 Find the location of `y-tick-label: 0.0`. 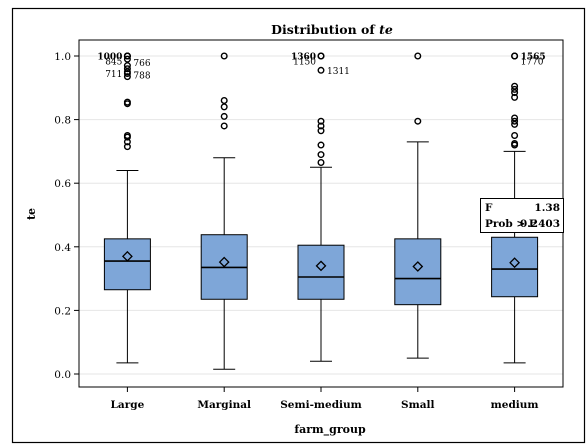

y-tick-label: 0.0 is located at coordinates (62, 375).